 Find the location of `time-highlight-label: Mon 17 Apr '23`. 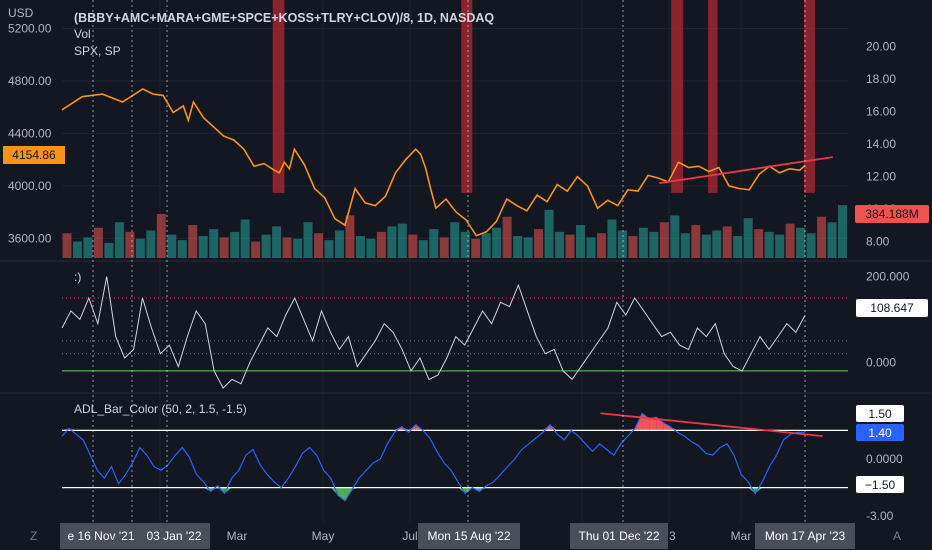

time-highlight-label: Mon 17 Apr '23 is located at coordinates (805, 536).